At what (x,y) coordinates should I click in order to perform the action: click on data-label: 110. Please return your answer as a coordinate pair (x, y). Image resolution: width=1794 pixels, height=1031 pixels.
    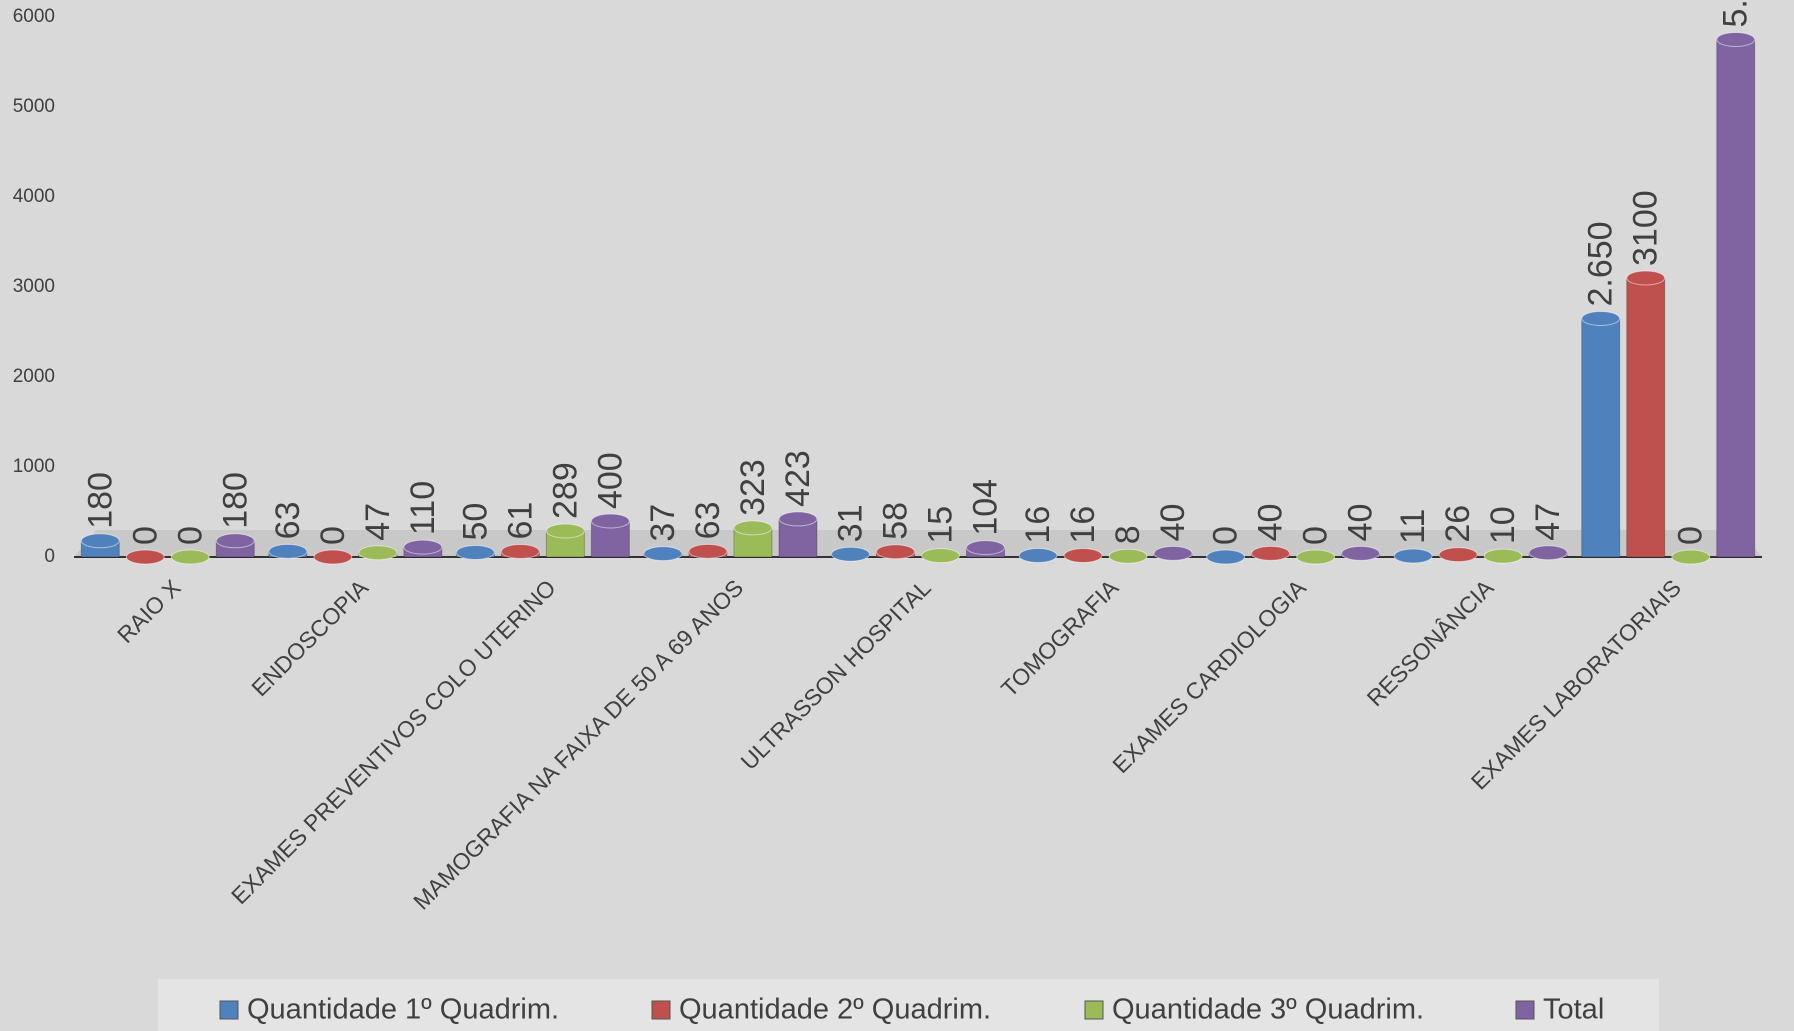
    Looking at the image, I should click on (423, 508).